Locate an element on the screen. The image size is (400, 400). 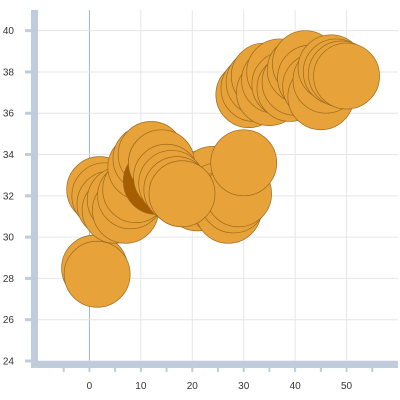
x-tick-label: 20 is located at coordinates (193, 386).